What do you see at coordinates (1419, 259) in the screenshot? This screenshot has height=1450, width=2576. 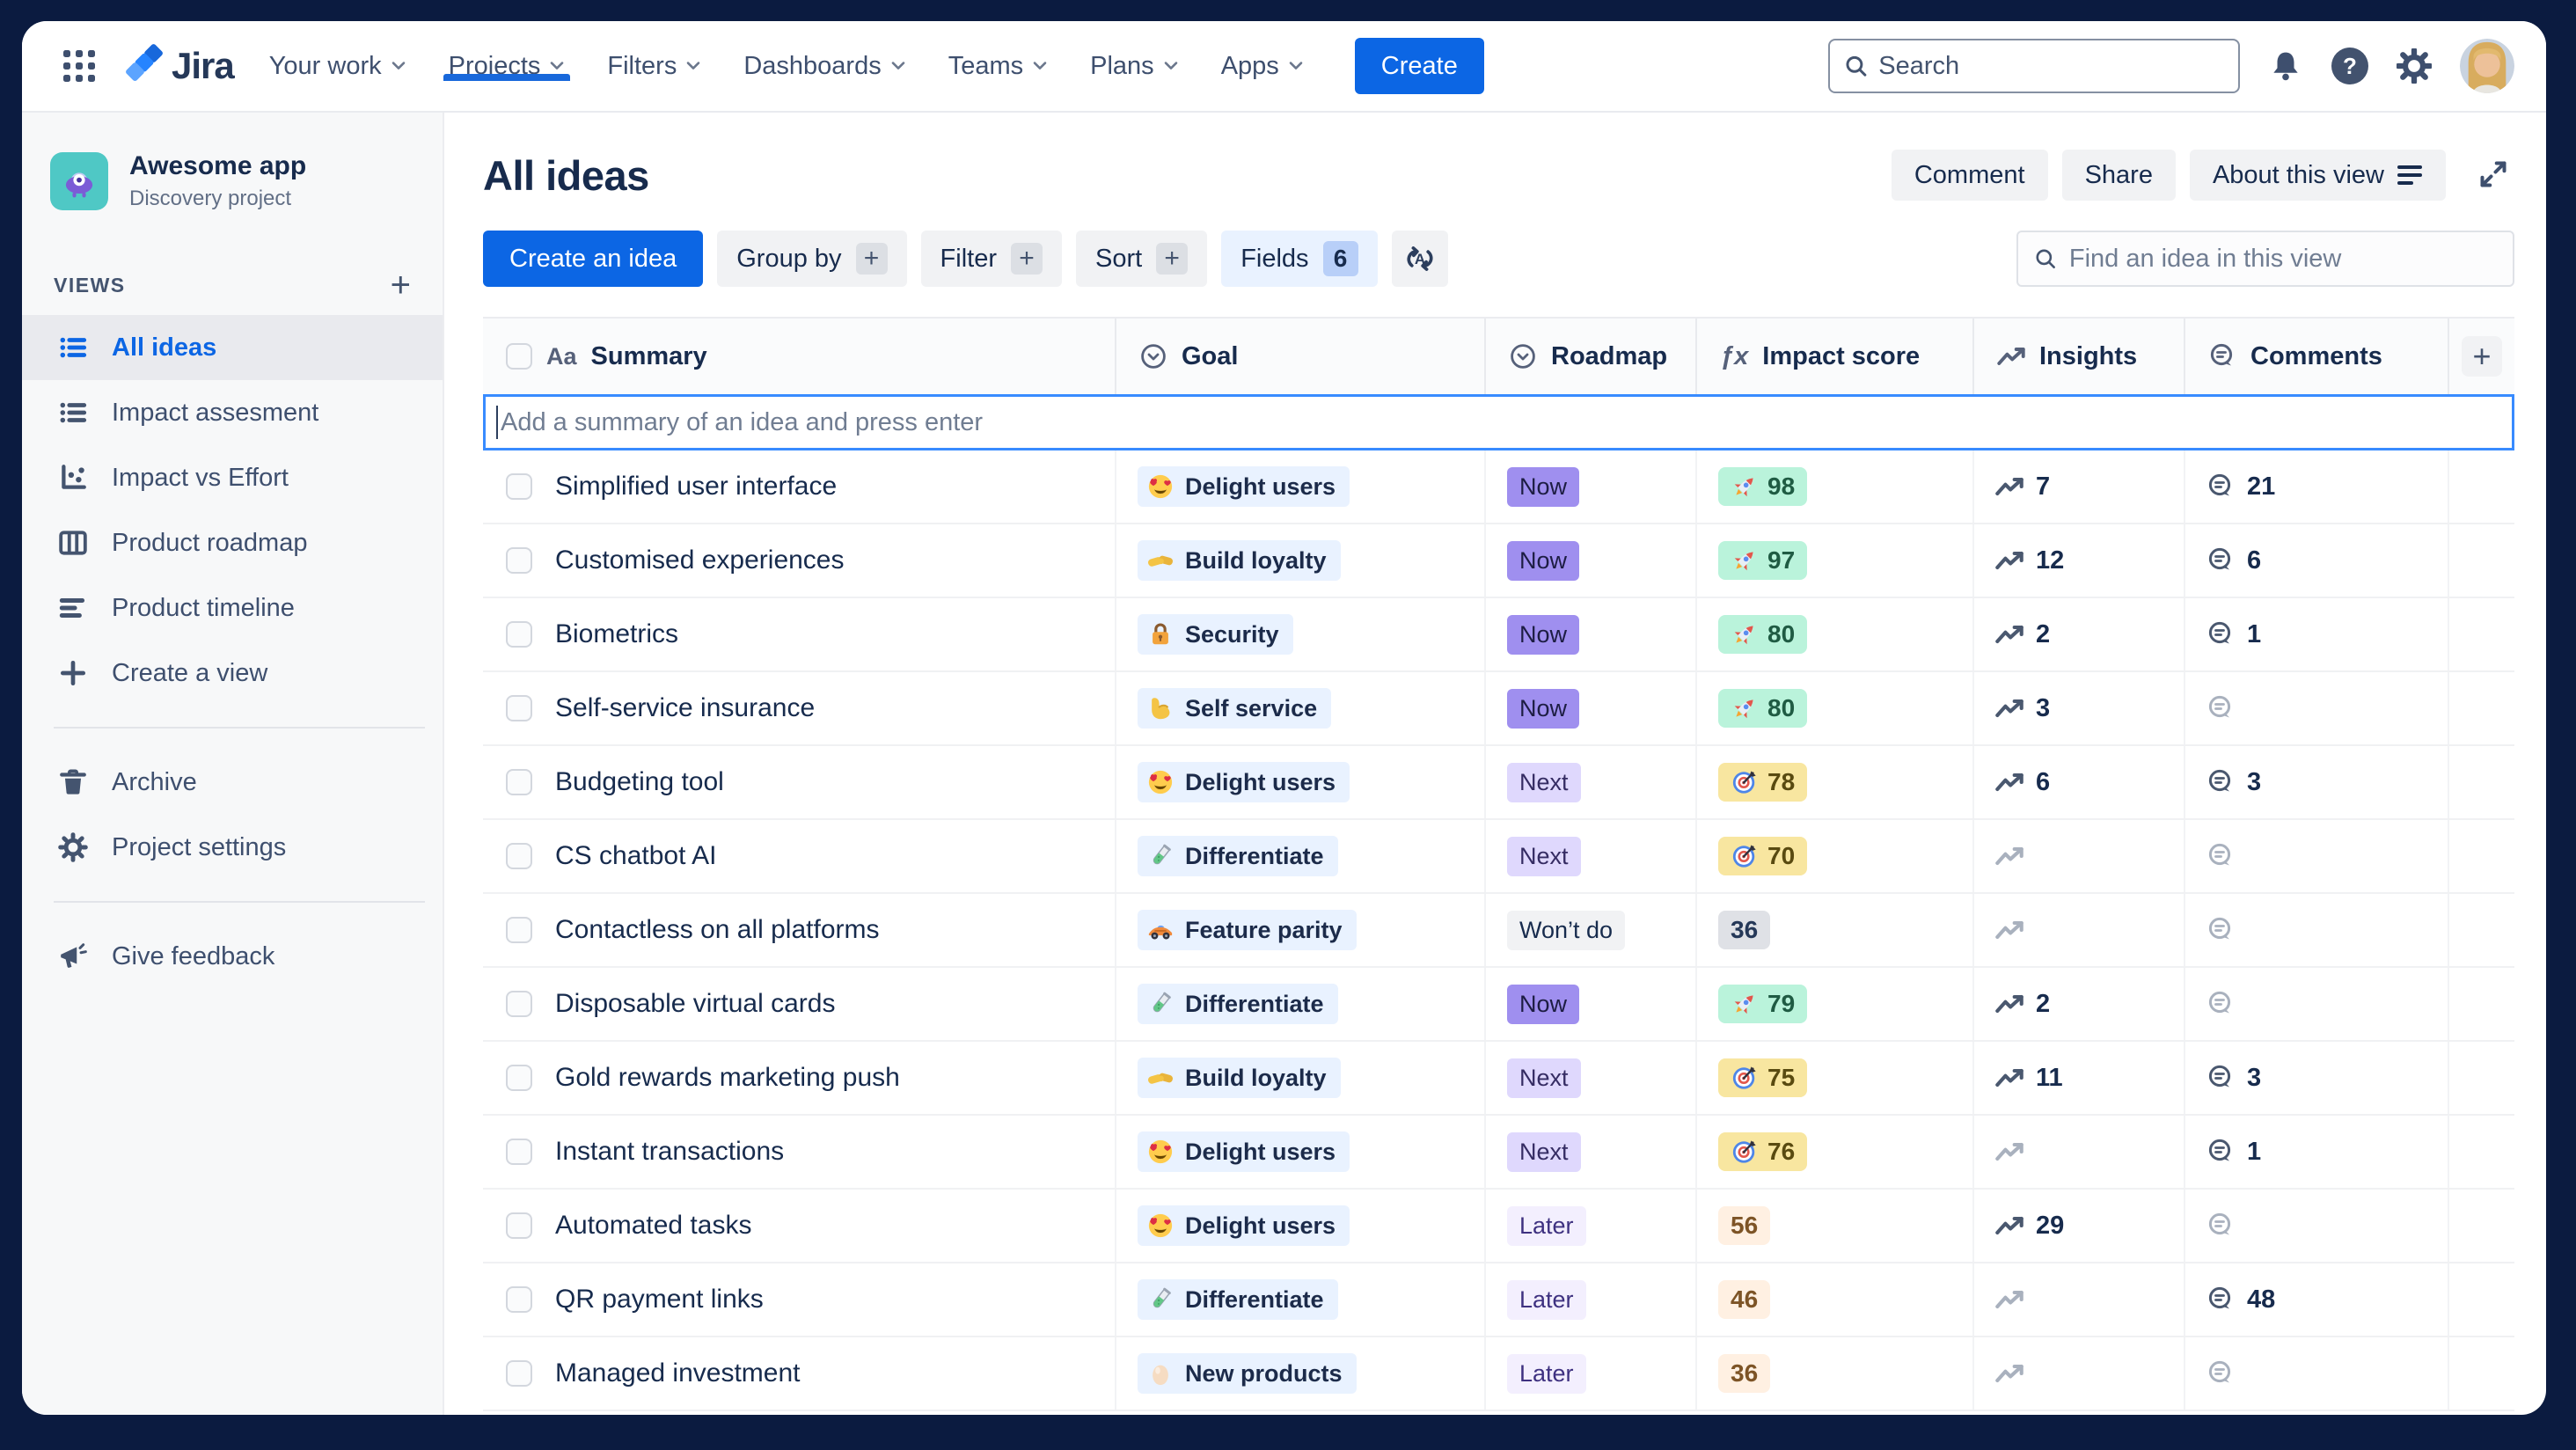 I see `sort-alphabetical-icon: A` at bounding box center [1419, 259].